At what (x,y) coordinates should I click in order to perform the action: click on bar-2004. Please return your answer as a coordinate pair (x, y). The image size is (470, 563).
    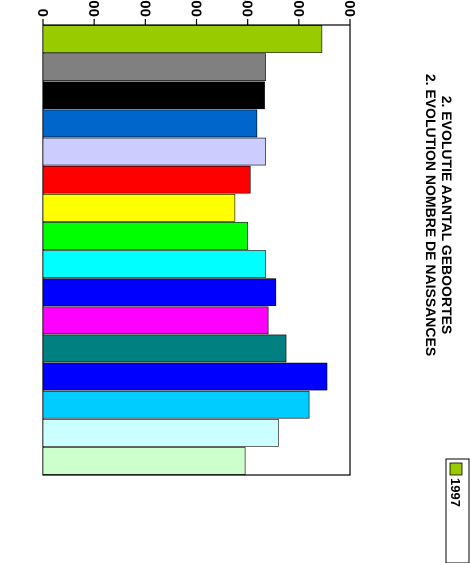
    Looking at the image, I should click on (145, 236).